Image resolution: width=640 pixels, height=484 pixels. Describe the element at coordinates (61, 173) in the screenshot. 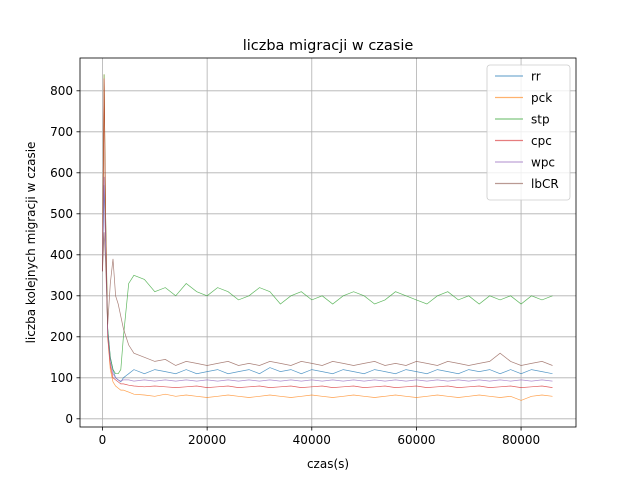

I see `y-tick-label: 600` at that location.